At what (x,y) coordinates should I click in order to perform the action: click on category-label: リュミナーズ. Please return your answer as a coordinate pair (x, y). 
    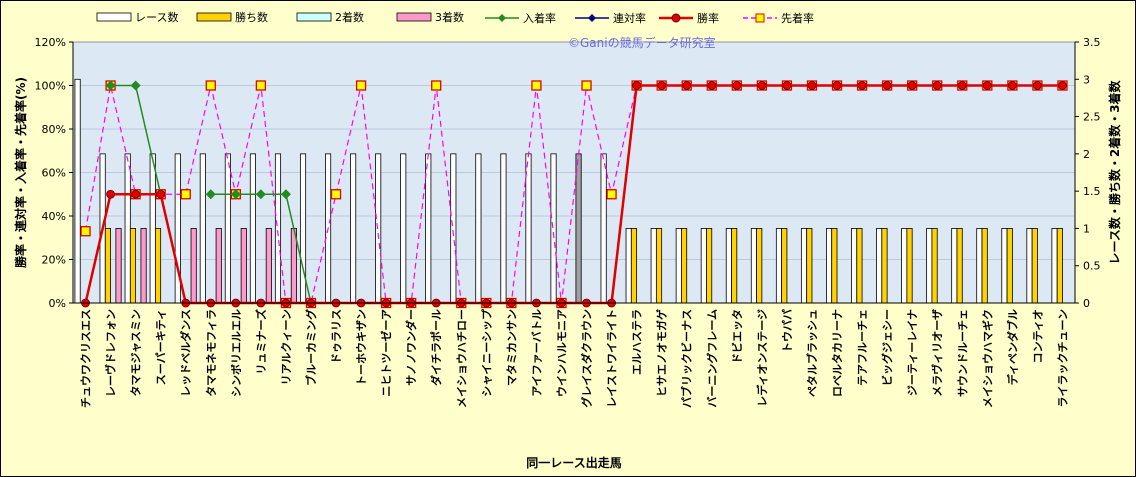
    Looking at the image, I should click on (261, 341).